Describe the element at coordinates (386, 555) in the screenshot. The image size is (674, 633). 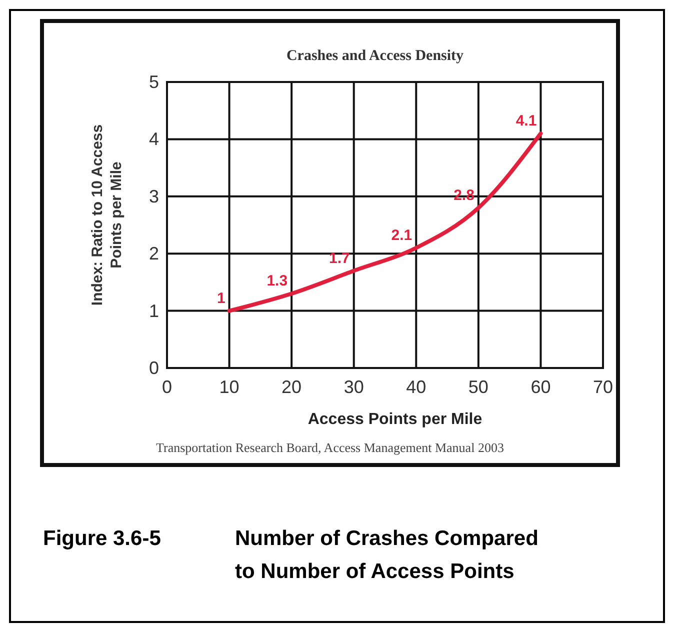
I see `text: Number of Crashes Compared to Number of Access Points` at that location.